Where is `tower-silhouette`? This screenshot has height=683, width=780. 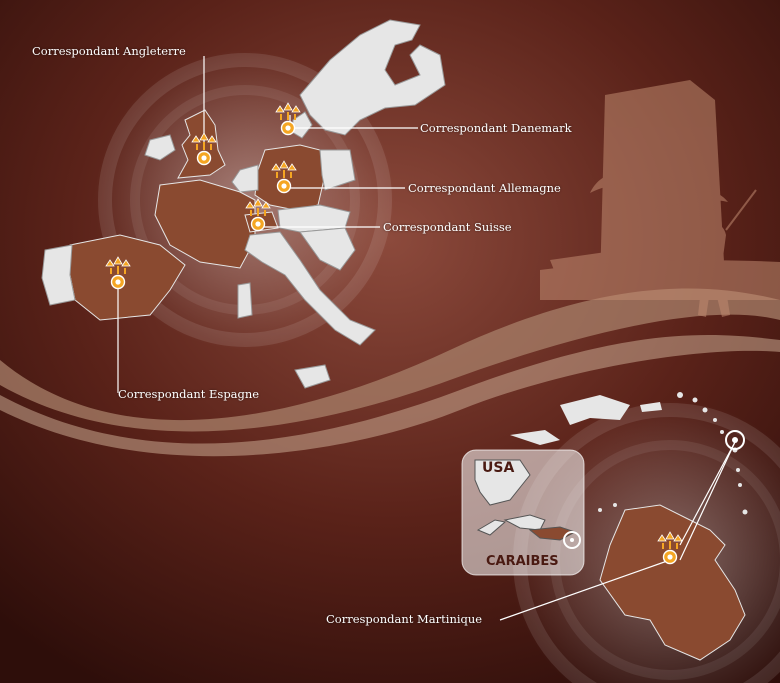
tower-silhouette is located at coordinates (660, 198).